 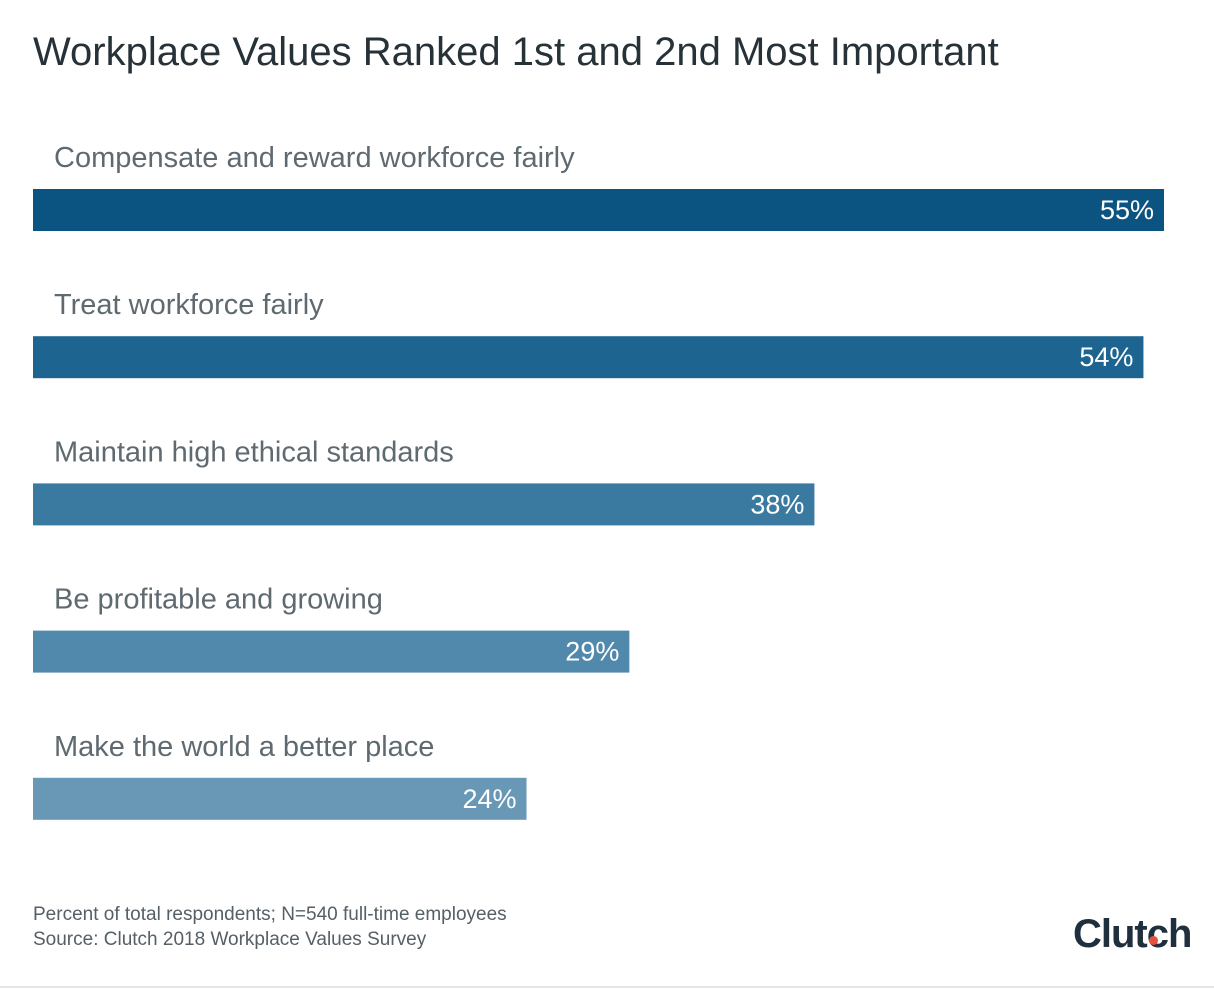 I want to click on value-label: 29%, so click(x=592, y=652).